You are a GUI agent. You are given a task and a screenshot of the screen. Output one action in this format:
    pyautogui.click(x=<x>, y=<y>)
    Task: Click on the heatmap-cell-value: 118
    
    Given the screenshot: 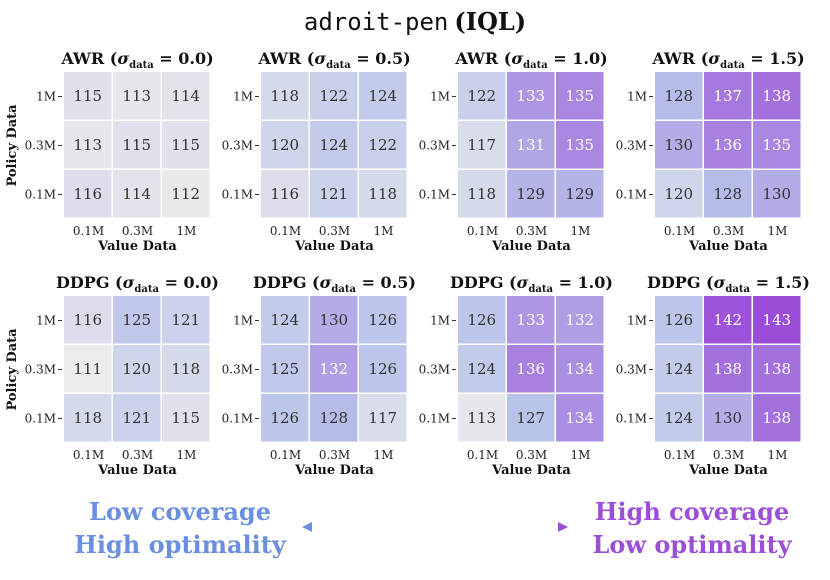 What is the action you would take?
    pyautogui.click(x=481, y=194)
    